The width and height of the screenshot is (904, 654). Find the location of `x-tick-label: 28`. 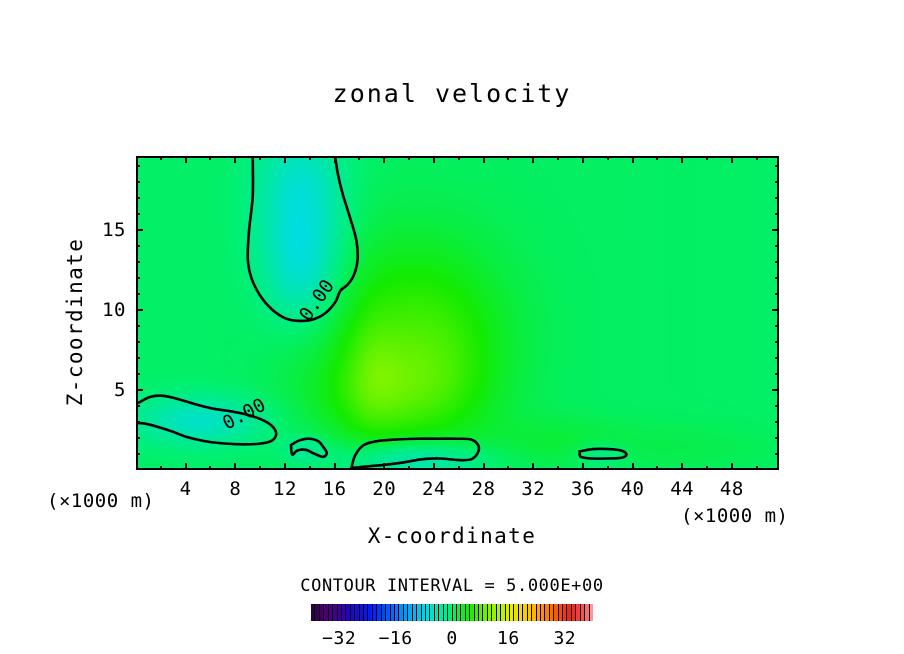

x-tick-label: 28 is located at coordinates (483, 489).